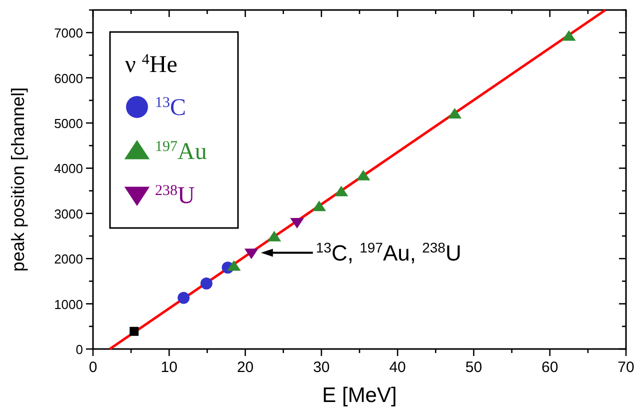  What do you see at coordinates (68, 304) in the screenshot?
I see `y-tick-label: 1000` at bounding box center [68, 304].